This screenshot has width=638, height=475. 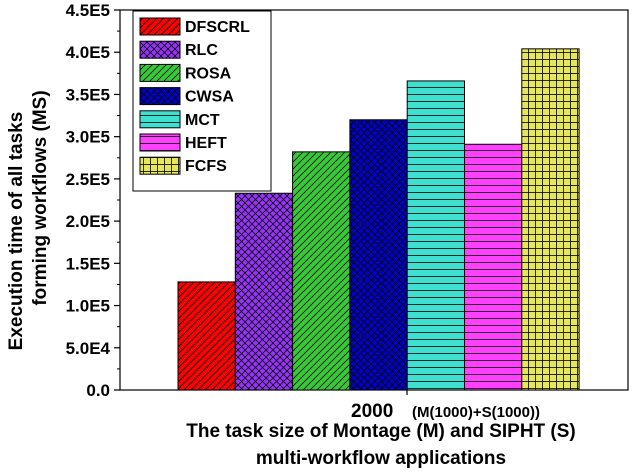 I want to click on bar-heft, so click(x=493, y=267).